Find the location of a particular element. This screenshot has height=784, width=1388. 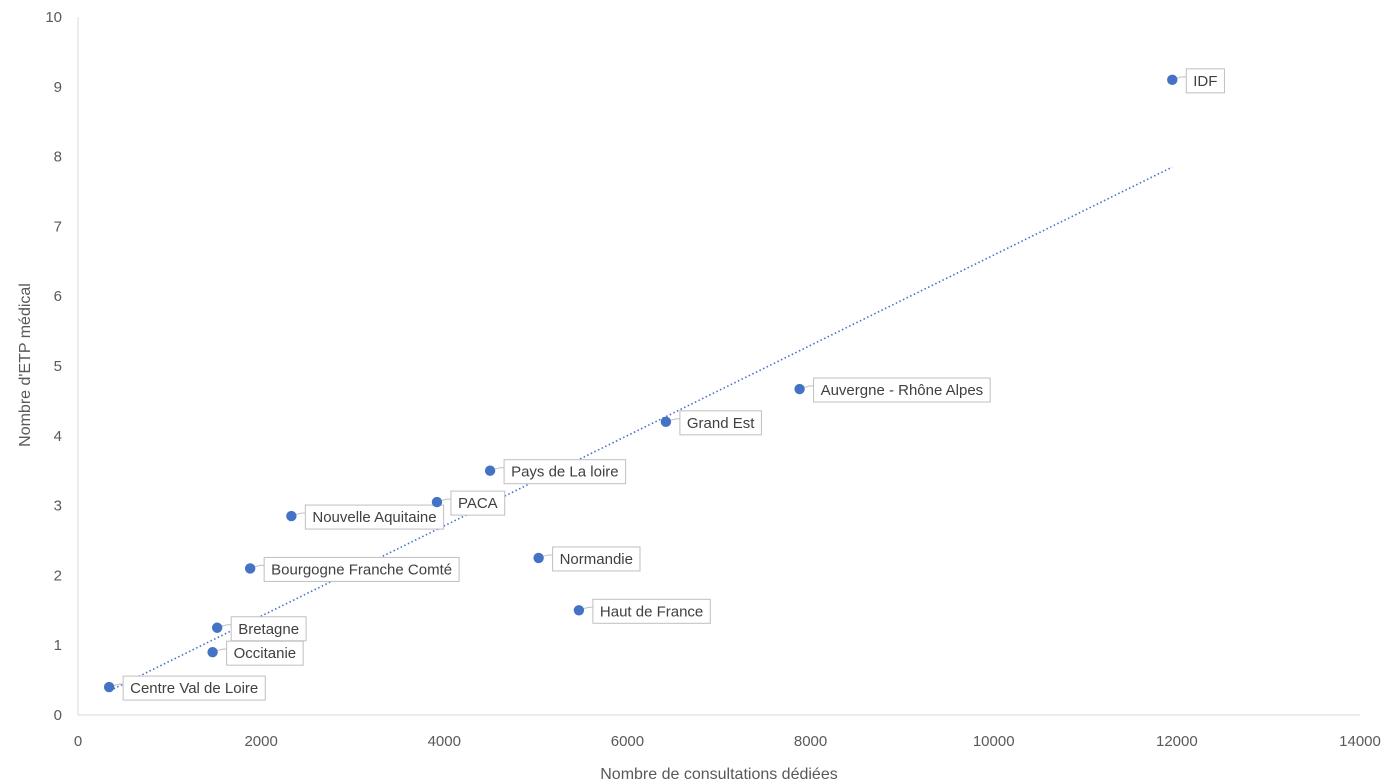

x-tick-label: 14000 is located at coordinates (1360, 741).